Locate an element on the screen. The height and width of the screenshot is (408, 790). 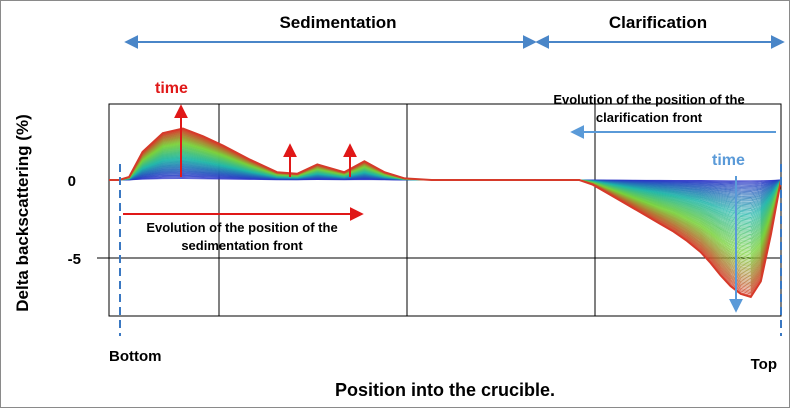
y-axis-label: Delta backscattering (%) is located at coordinates (22, 212).